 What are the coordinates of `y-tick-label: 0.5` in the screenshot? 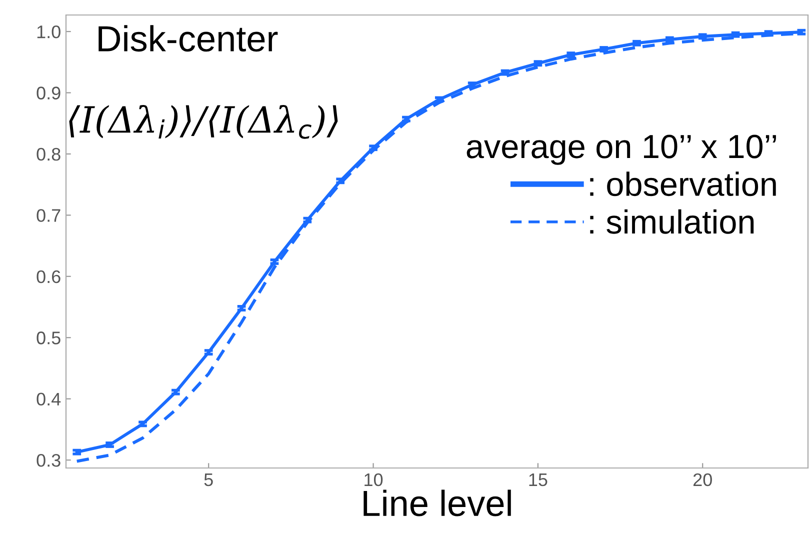 It's located at (48, 338).